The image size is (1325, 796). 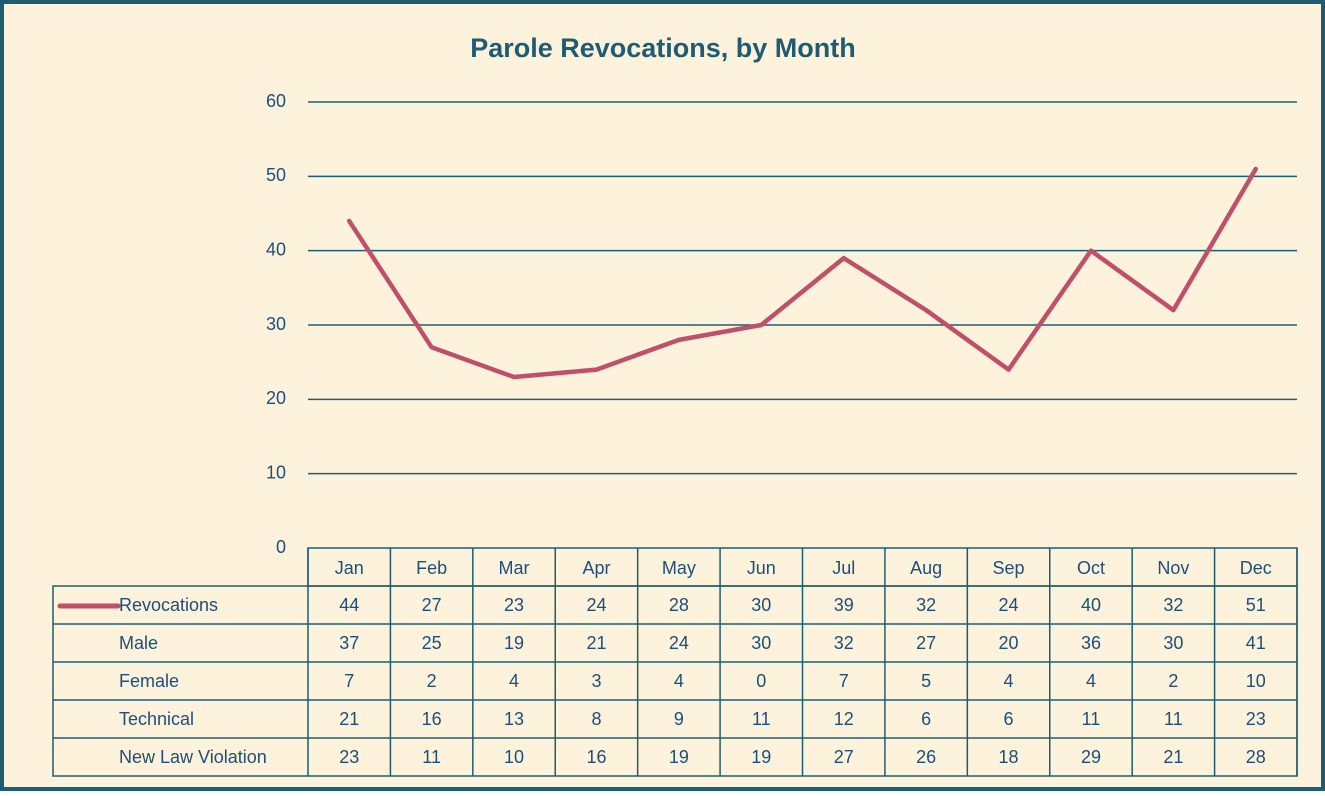 What do you see at coordinates (432, 643) in the screenshot?
I see `table-cell: 25` at bounding box center [432, 643].